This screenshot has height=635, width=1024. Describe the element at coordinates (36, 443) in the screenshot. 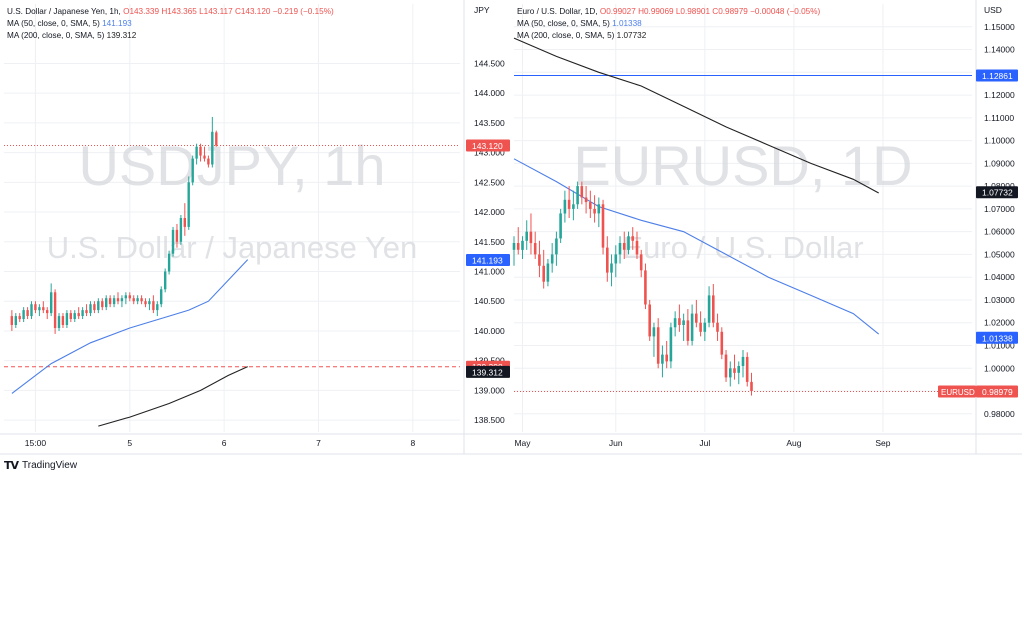

I see `time-tick-label: 15:00` at that location.